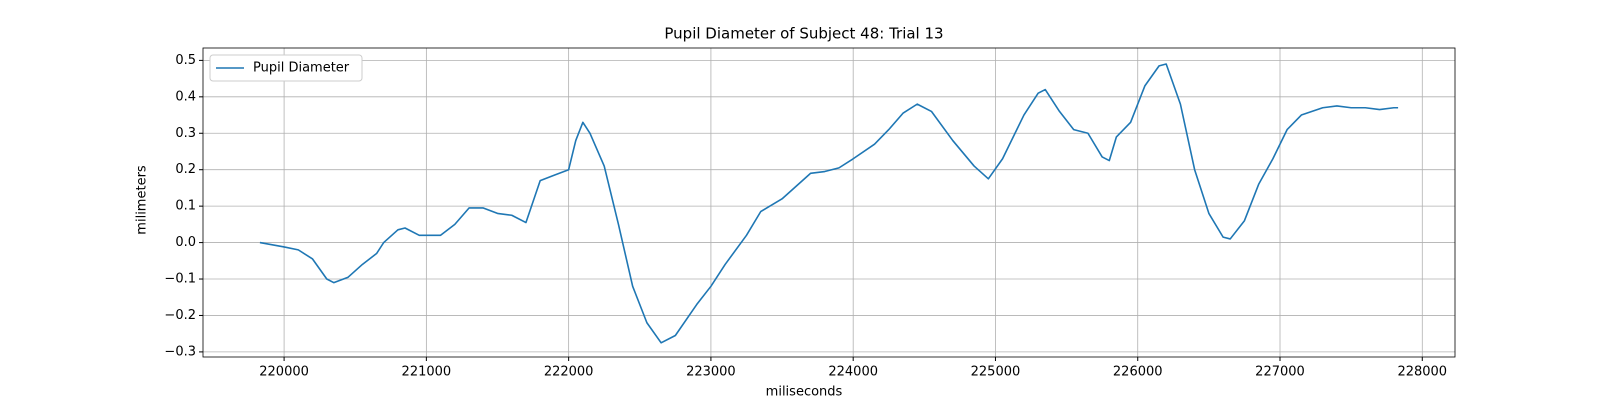 The image size is (1600, 404). I want to click on y-tick-label: 0.4, so click(185, 96).